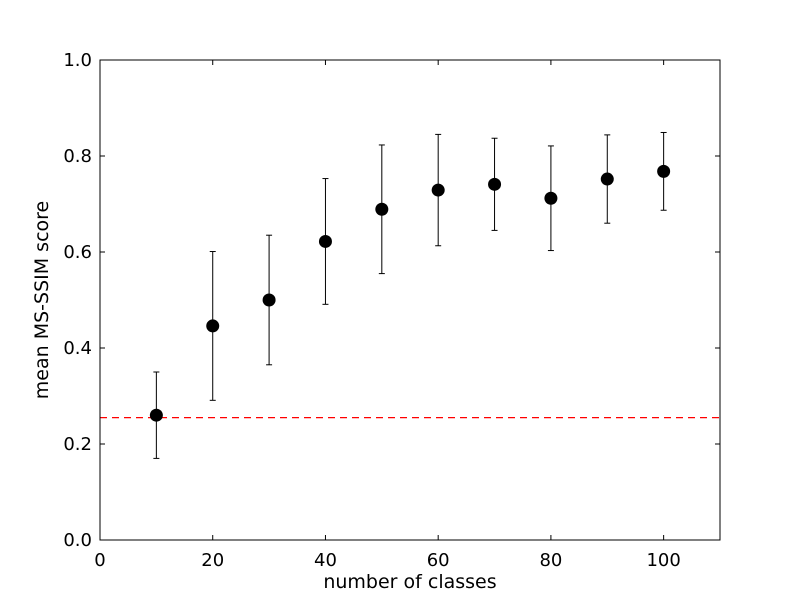  What do you see at coordinates (550, 560) in the screenshot?
I see `x-tick-label: 80` at bounding box center [550, 560].